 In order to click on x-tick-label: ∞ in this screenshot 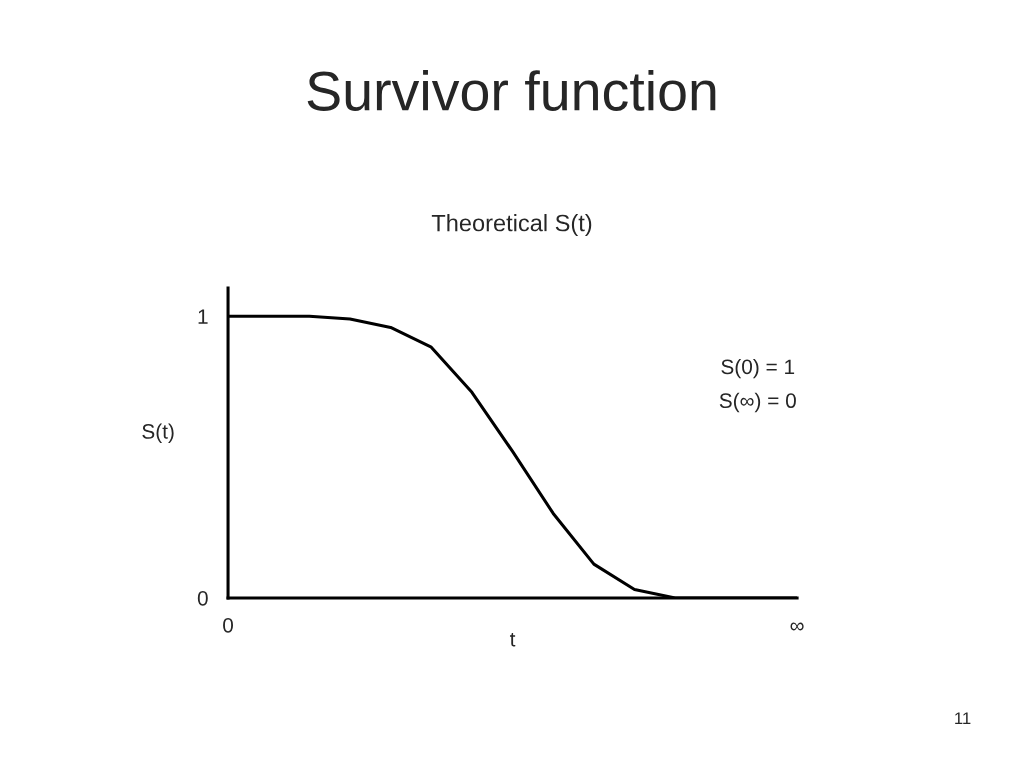, I will do `click(797, 626)`.